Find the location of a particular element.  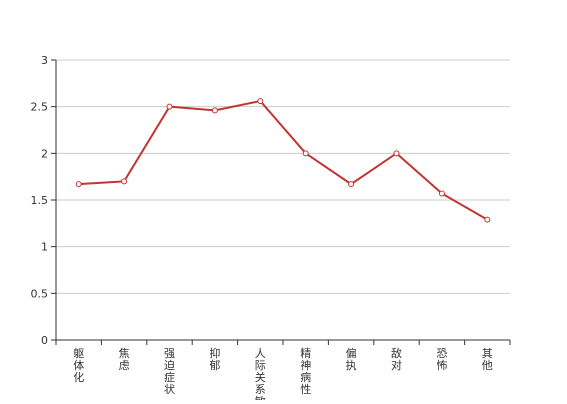

x-tick-label: 人际关系敏感 is located at coordinates (260, 373).